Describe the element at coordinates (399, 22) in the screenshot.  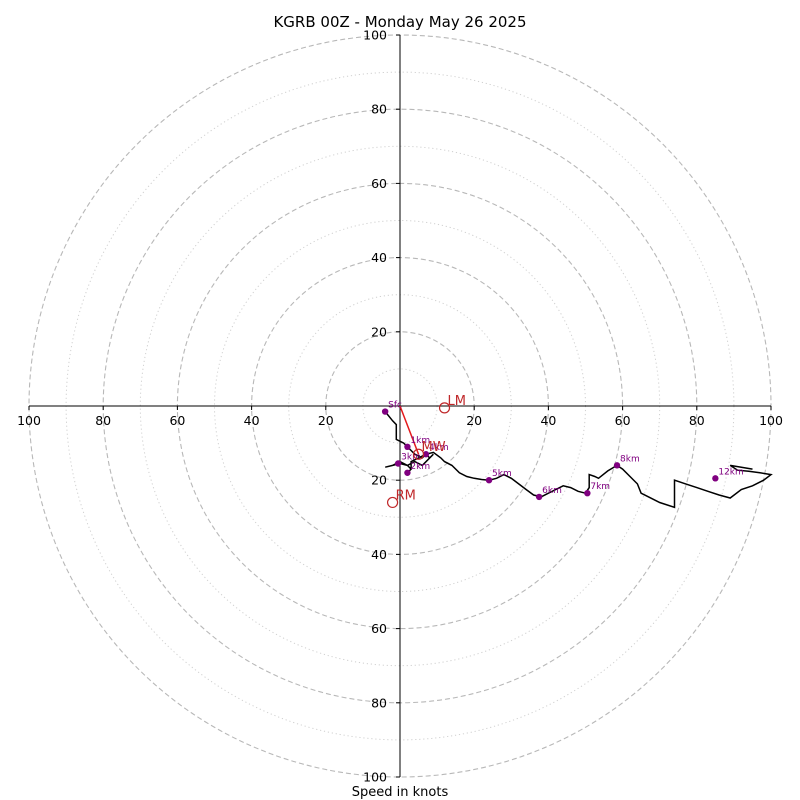
I see `chart-title: KGRB 00Z - Monday May 26 2025` at that location.